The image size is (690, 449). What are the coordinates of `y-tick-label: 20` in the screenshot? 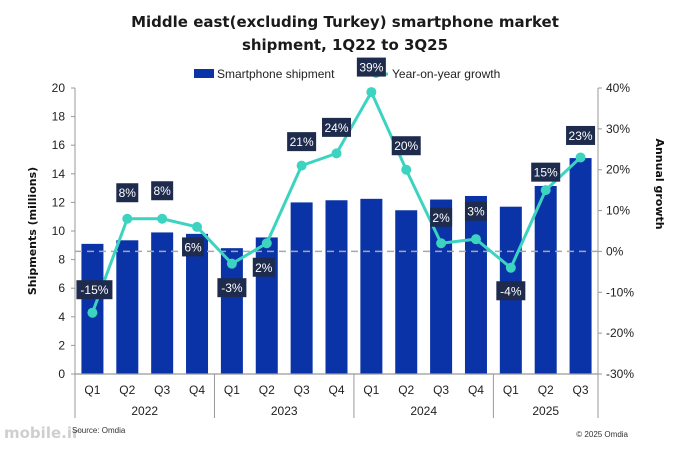 It's located at (59, 88).